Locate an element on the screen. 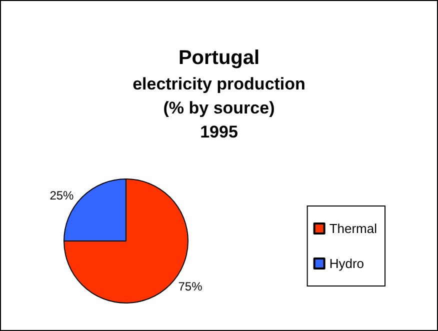 The image size is (438, 331). chart-subtitle: electricity production (% by source) 1995 is located at coordinates (219, 108).